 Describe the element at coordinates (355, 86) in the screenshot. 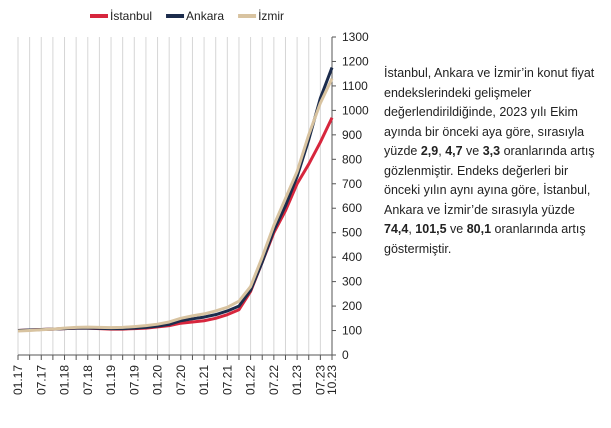

I see `y-tick-label: 1100` at that location.